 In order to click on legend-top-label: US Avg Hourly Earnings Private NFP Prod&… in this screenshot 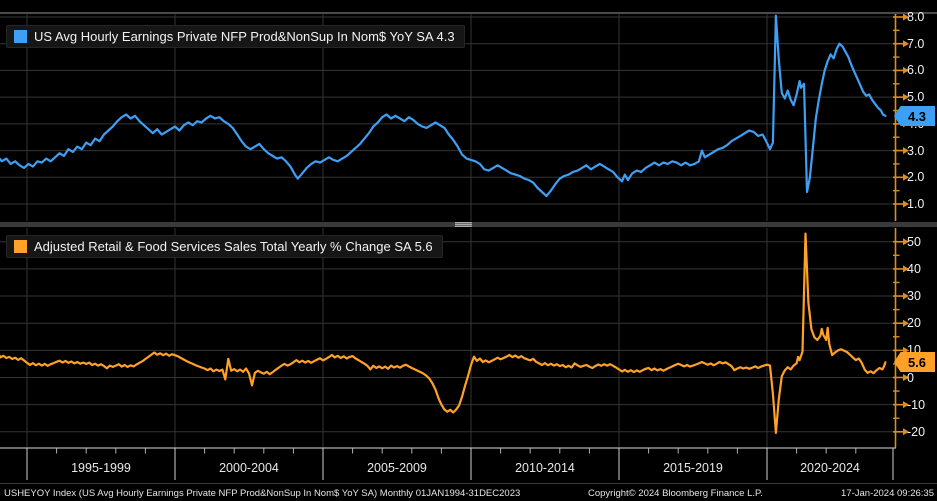, I will do `click(244, 36)`.